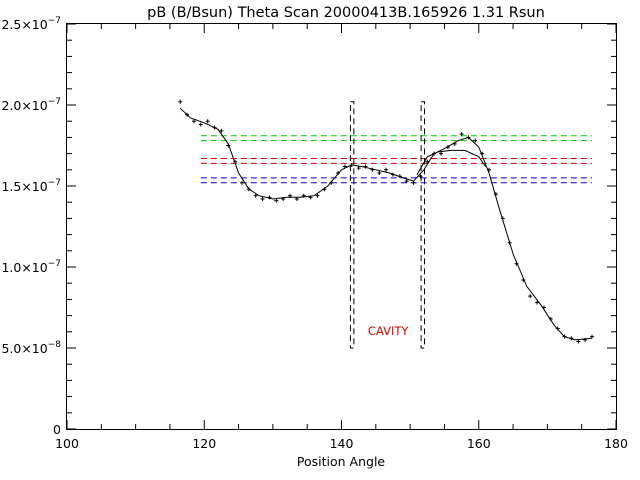 Image resolution: width=640 pixels, height=480 pixels. I want to click on annotation-cavity: CAVITY, so click(388, 331).